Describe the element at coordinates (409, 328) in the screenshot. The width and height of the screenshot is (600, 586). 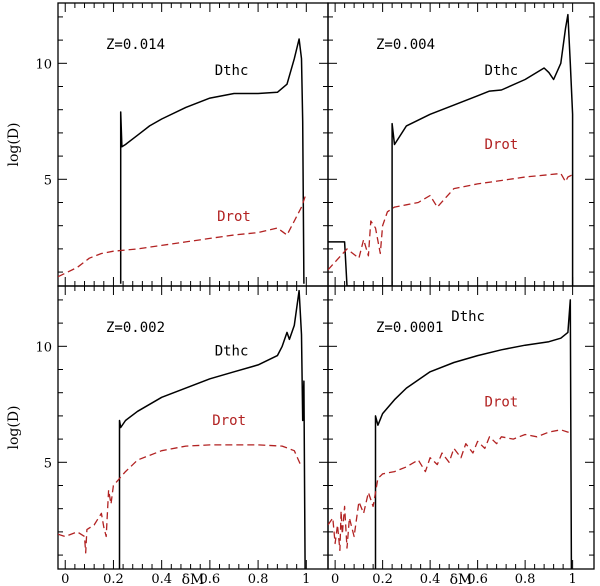
I see `panel-label: Z=0.0001` at that location.